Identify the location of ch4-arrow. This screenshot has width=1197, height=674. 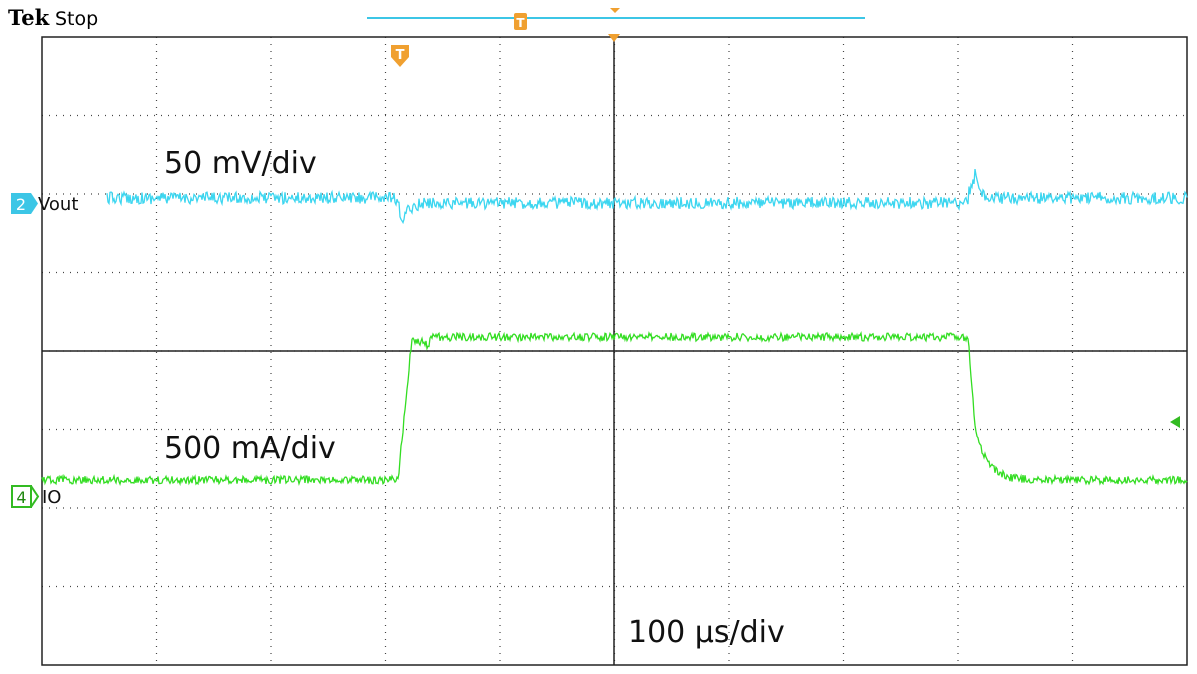
(35, 496).